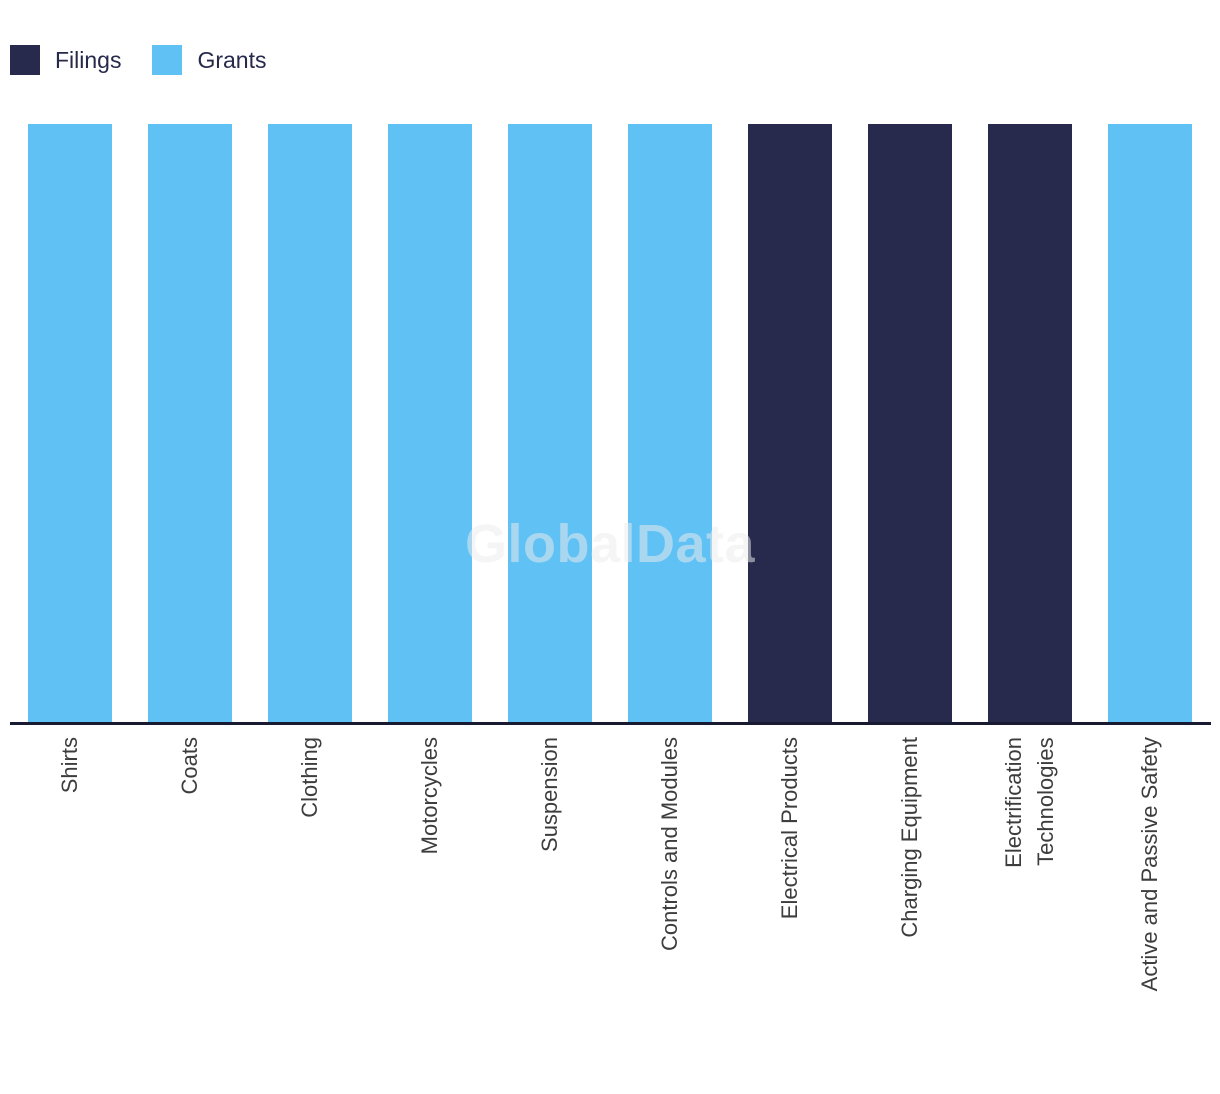 Image resolution: width=1220 pixels, height=1094 pixels. I want to click on x-axis-line, so click(610, 723).